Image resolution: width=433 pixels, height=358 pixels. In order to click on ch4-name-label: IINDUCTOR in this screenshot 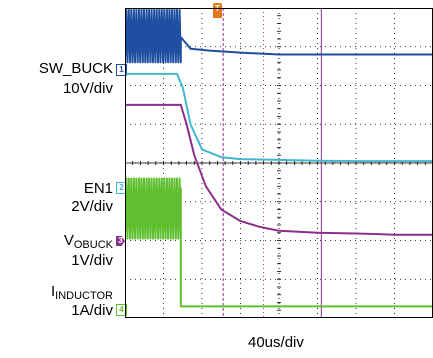, I will do `click(82, 292)`.